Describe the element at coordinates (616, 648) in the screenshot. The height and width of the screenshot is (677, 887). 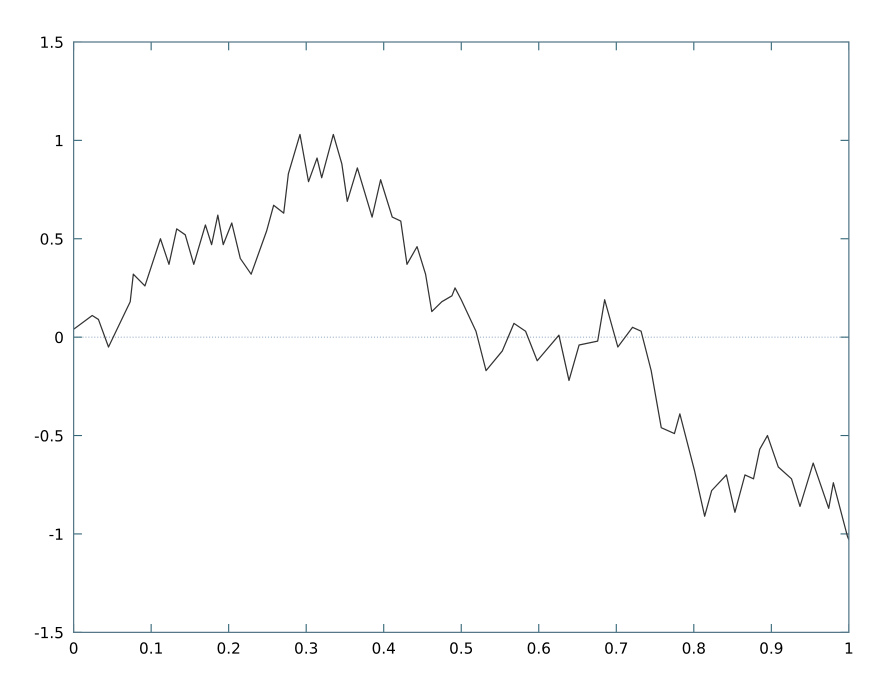
I see `x-tick-label: 0.7` at that location.